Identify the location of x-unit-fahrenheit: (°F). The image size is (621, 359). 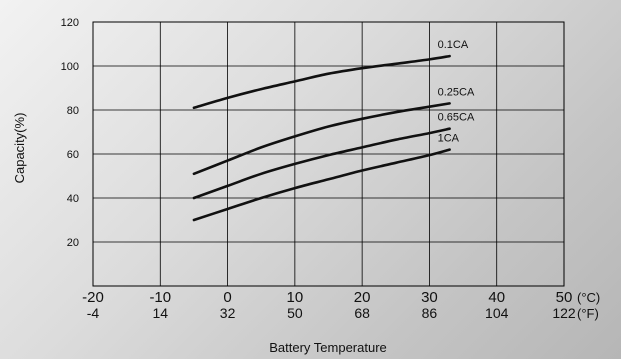
(588, 313).